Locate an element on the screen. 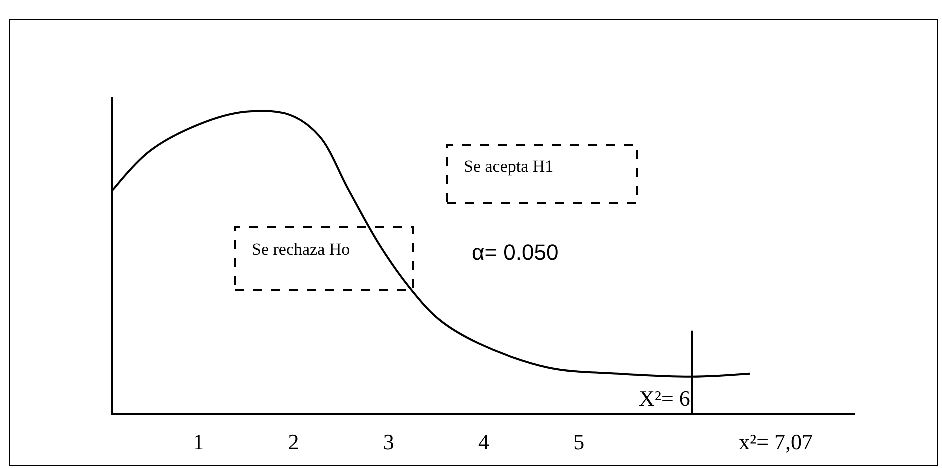 This screenshot has width=942, height=468. x-tick-label: 1 is located at coordinates (198, 441).